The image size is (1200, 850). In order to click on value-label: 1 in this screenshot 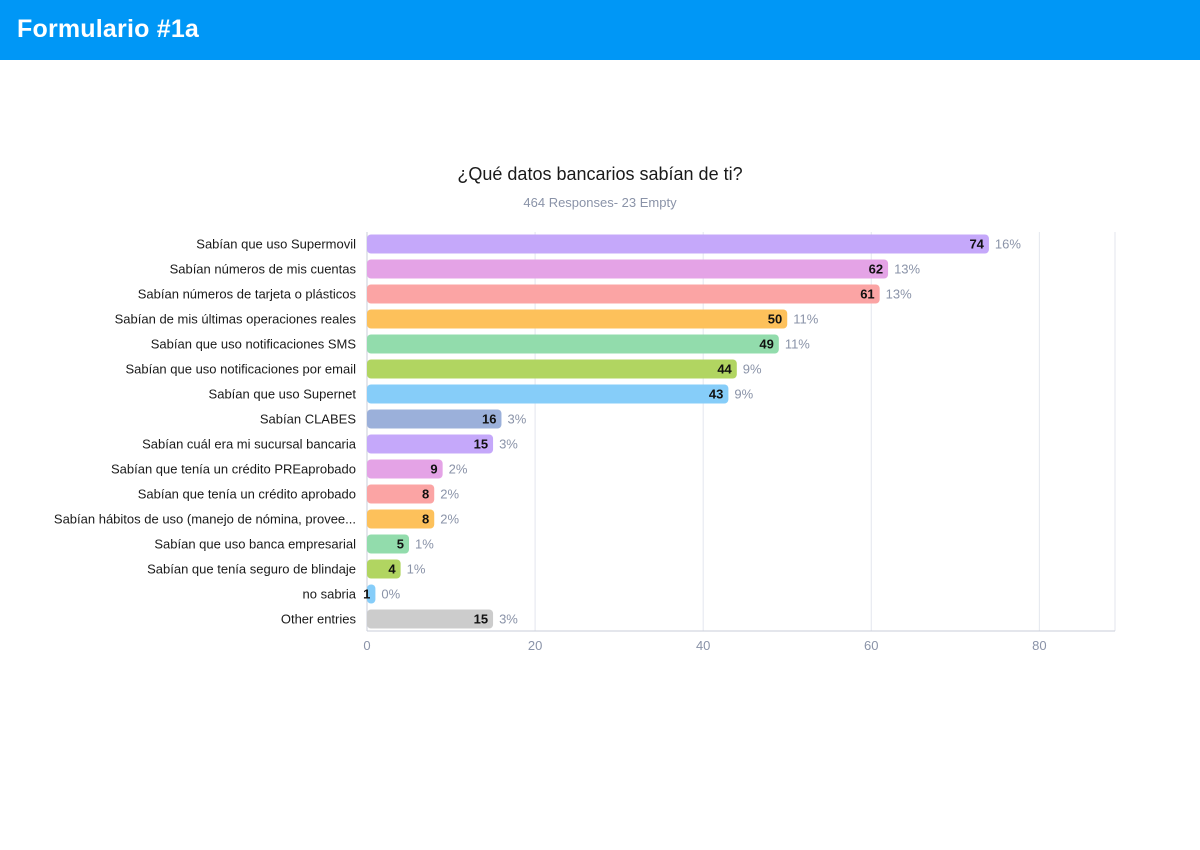, I will do `click(366, 594)`.